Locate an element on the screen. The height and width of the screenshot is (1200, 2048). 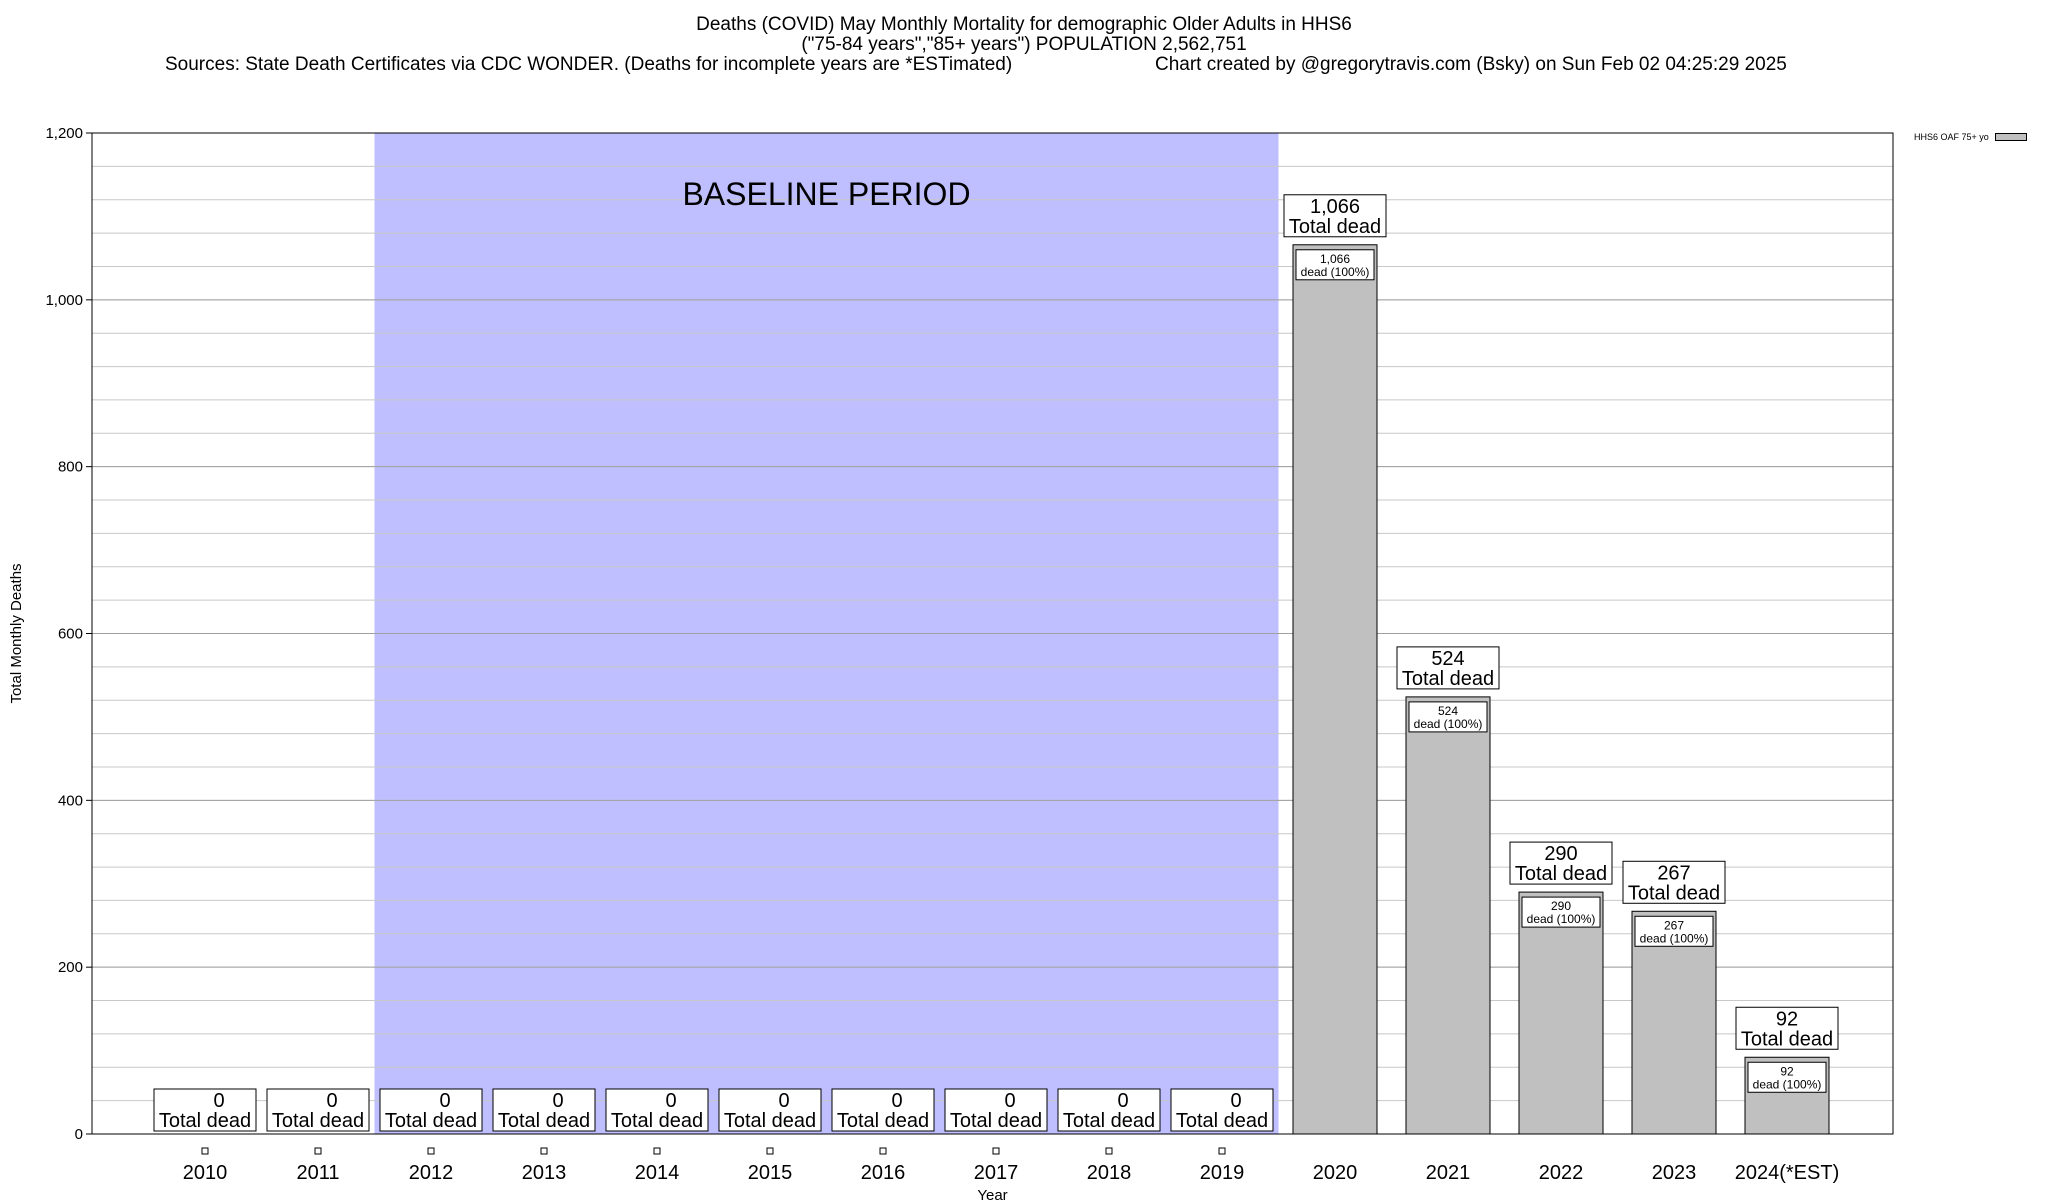
legend-swatch is located at coordinates (2010, 137).